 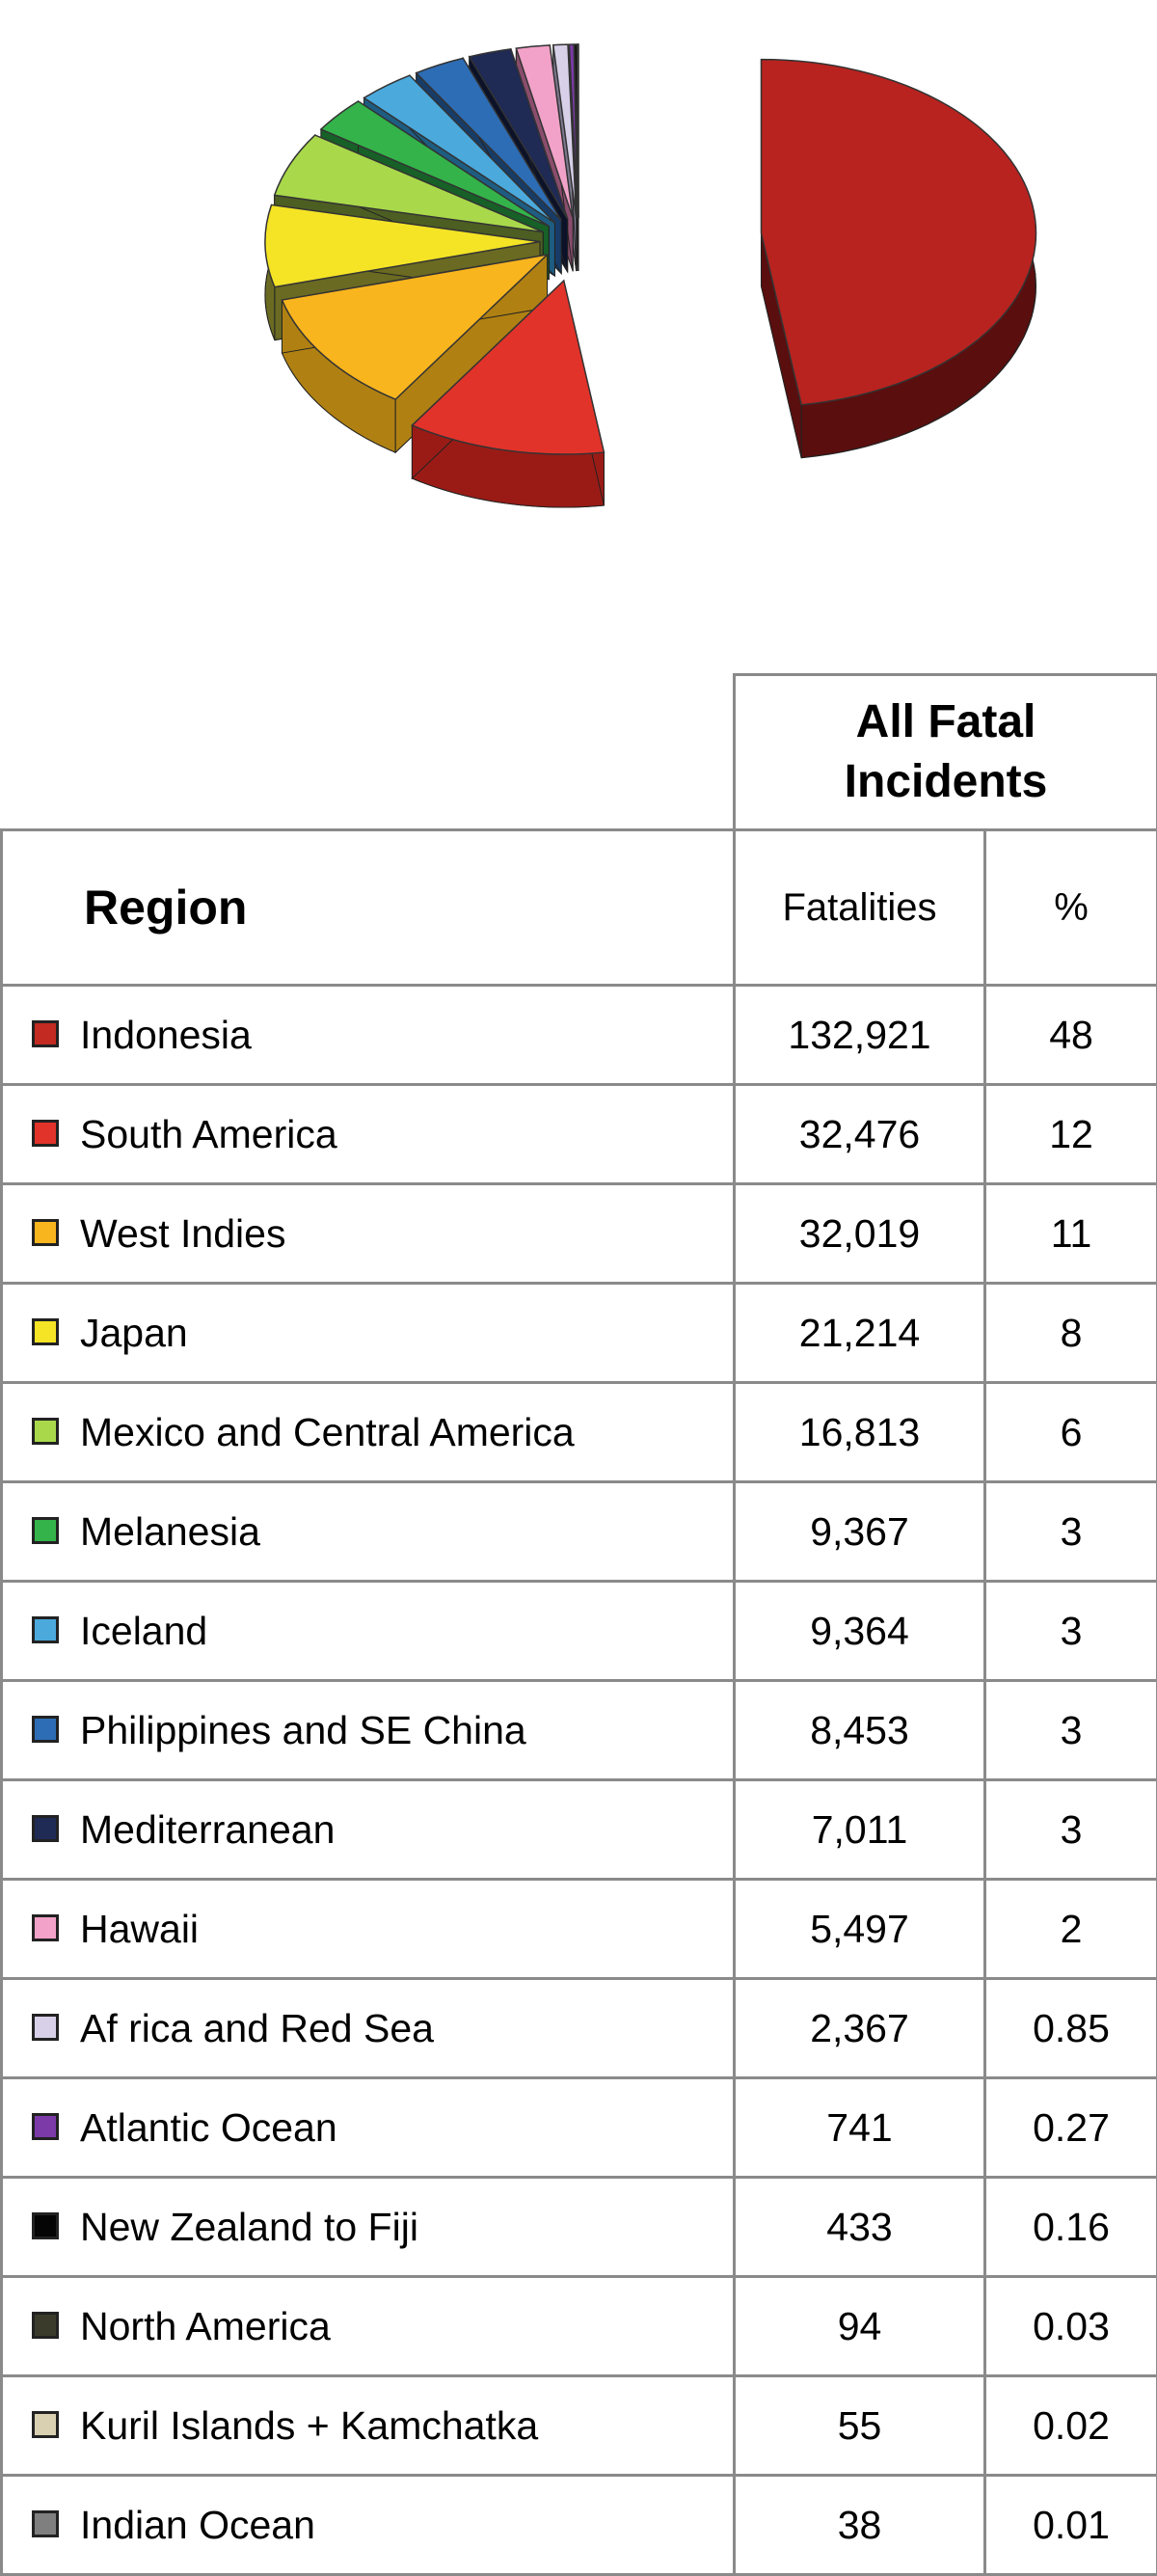 What do you see at coordinates (860, 908) in the screenshot?
I see `fatalities-column-header: Fatalities` at bounding box center [860, 908].